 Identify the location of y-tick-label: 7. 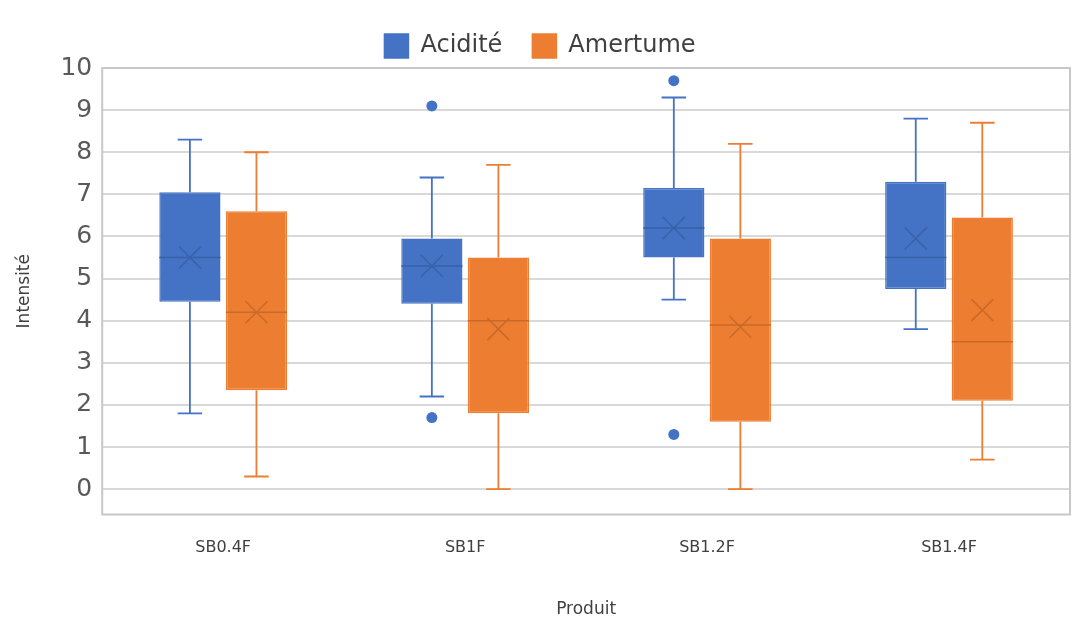
(84, 192).